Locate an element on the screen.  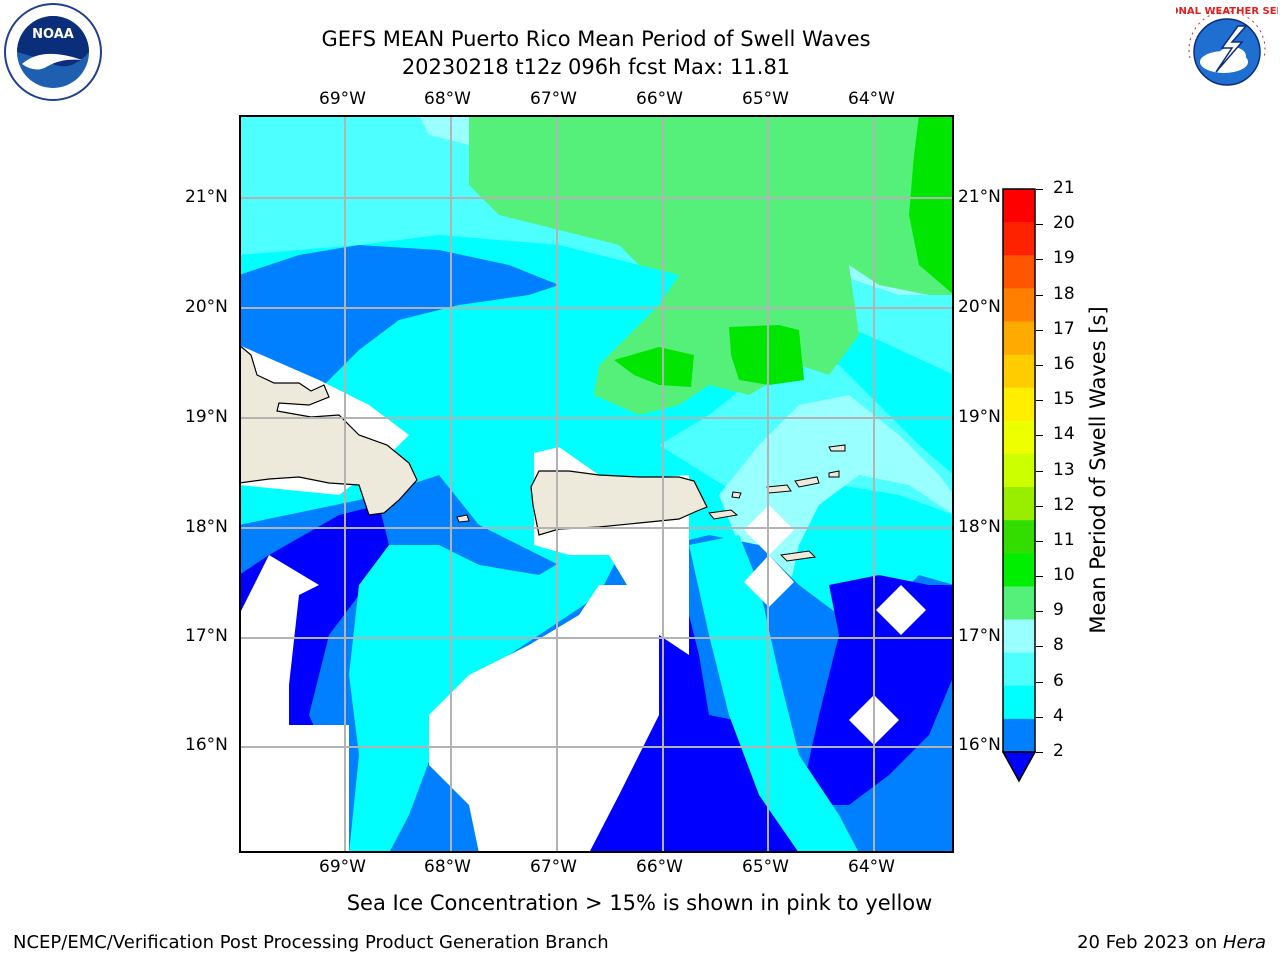
land-tortola is located at coordinates (807, 482).